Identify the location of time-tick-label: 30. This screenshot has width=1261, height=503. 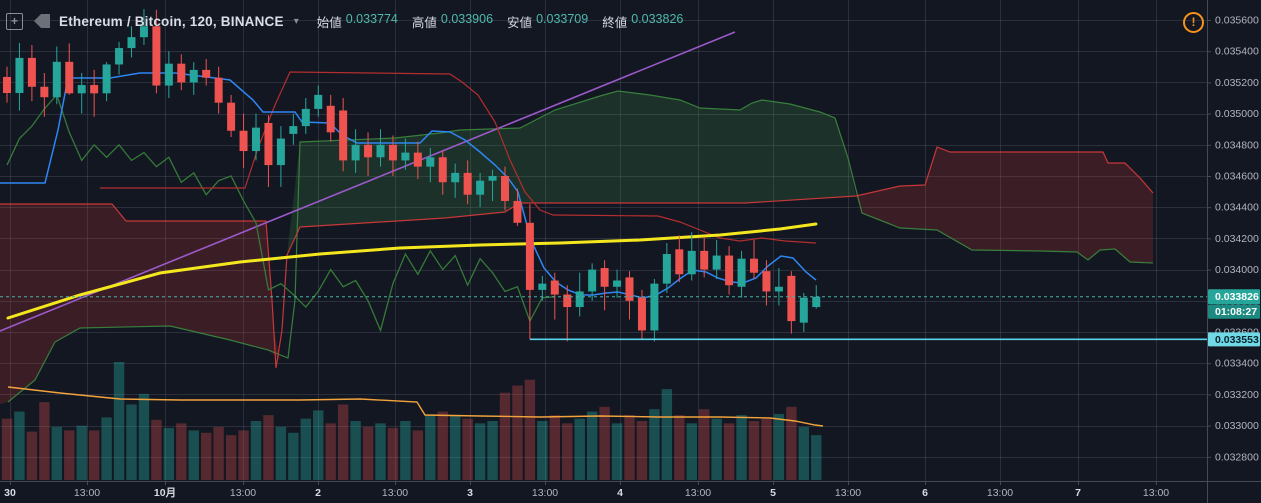
(10, 493).